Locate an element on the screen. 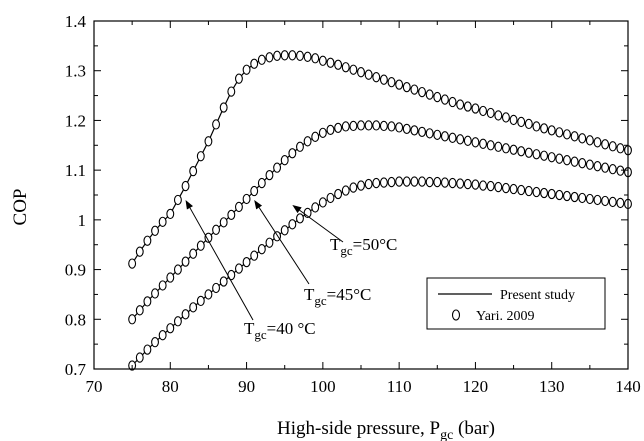 Image resolution: width=644 pixels, height=441 pixels. y-tick-label: 1.2 is located at coordinates (75, 120).